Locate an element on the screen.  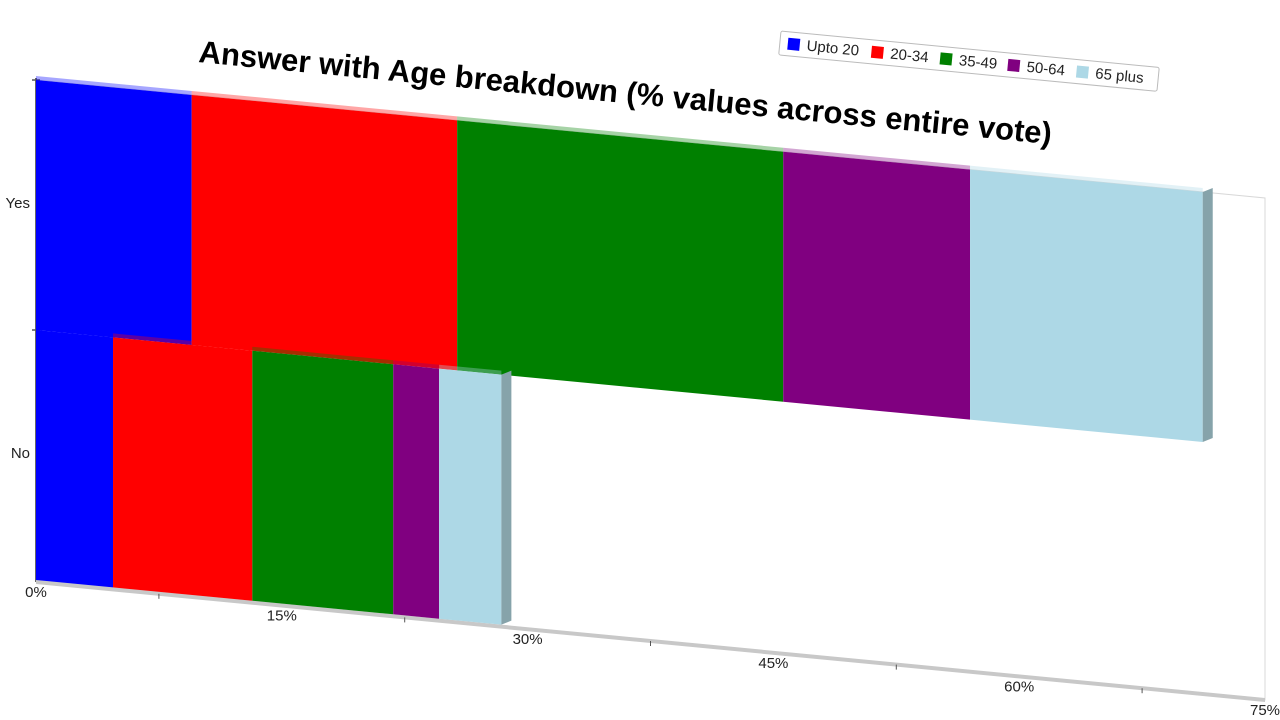
bar-yes-65-plus is located at coordinates (1086, 306).